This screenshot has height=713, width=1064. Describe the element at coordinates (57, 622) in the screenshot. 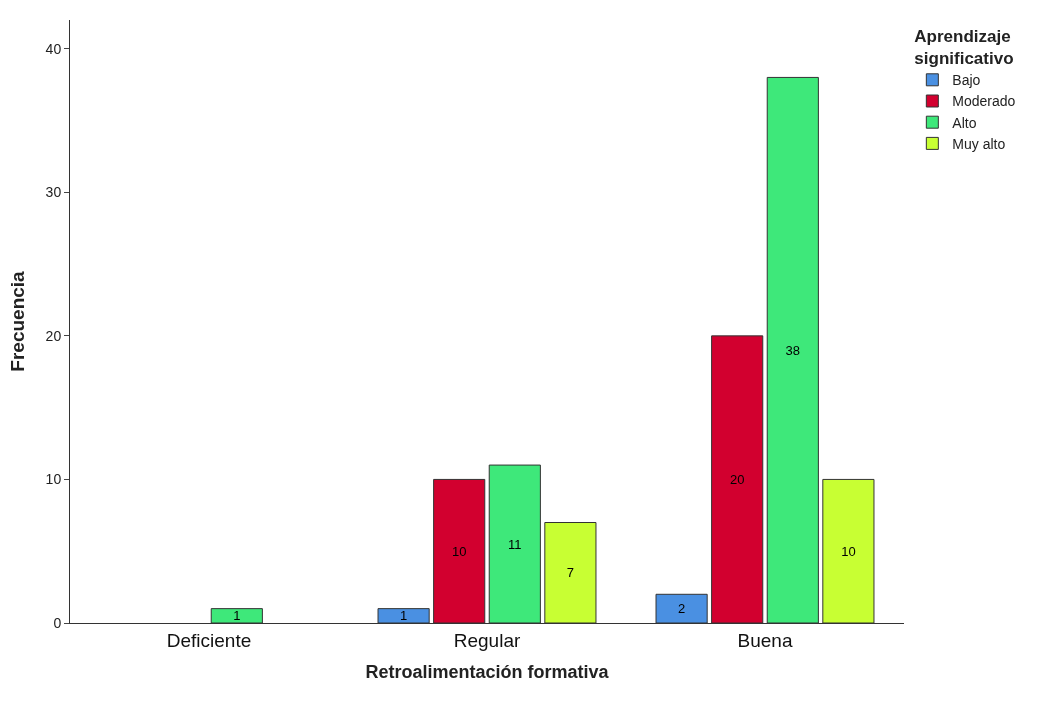

I see `y-tick-label: 0` at that location.